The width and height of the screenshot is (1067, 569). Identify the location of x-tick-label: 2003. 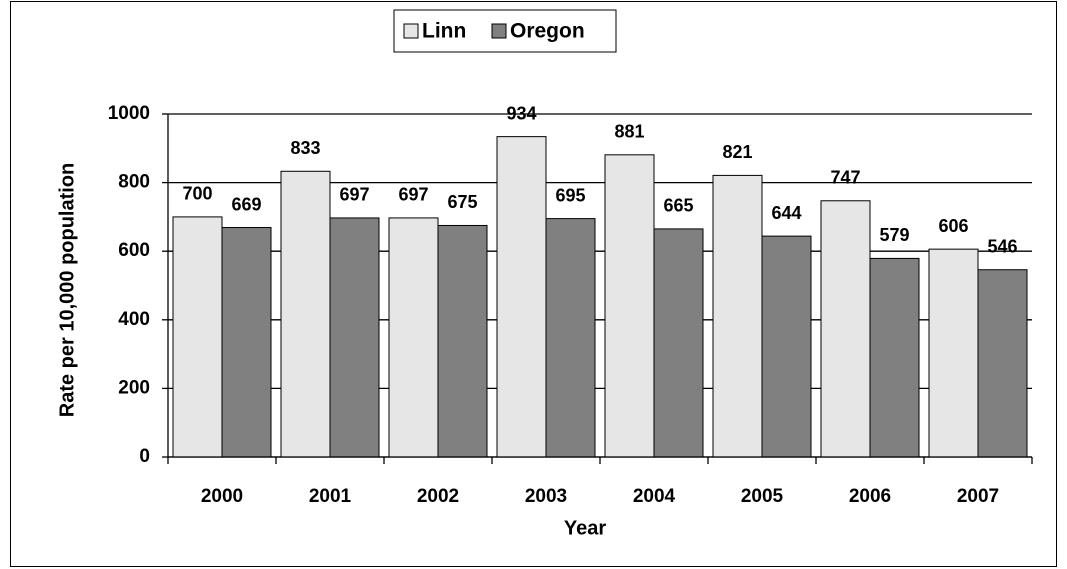
(546, 496).